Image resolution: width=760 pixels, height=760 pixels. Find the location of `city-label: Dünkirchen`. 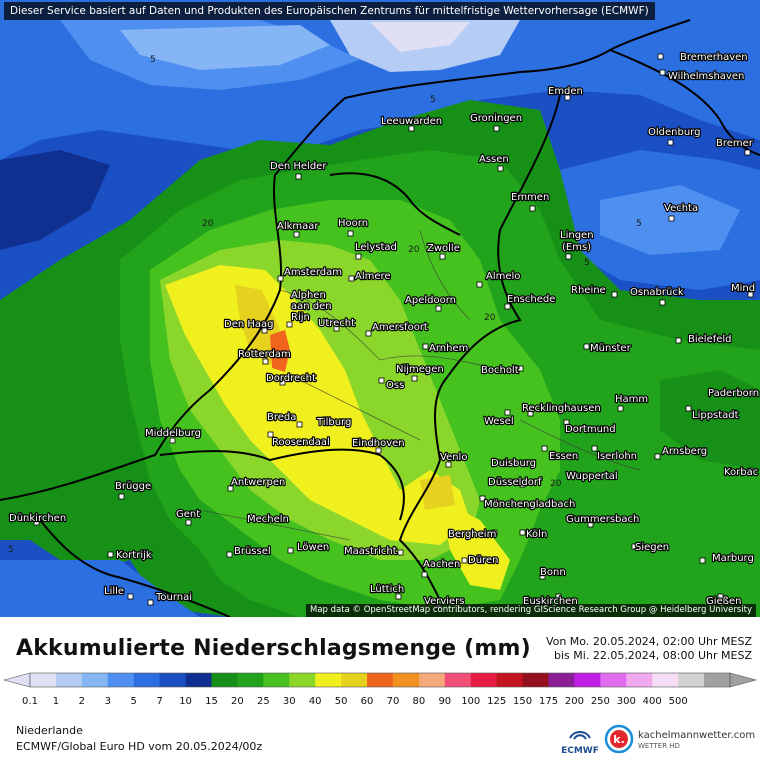

city-label: Dünkirchen is located at coordinates (37, 518).